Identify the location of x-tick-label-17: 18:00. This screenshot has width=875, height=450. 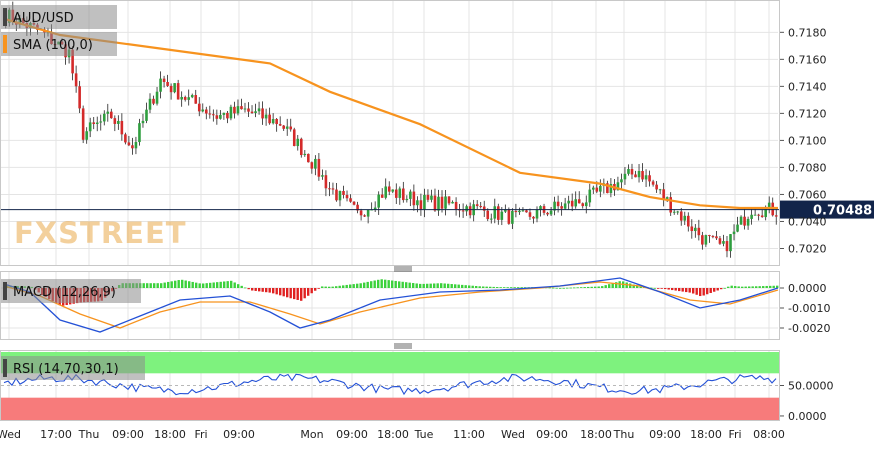
(706, 434).